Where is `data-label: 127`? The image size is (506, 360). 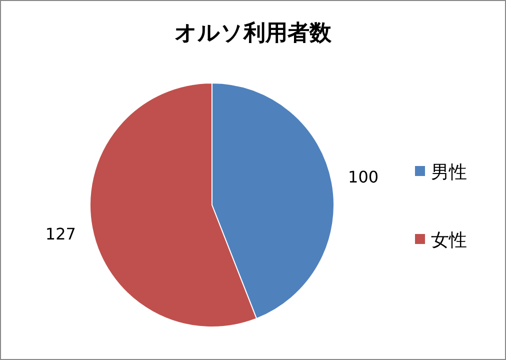 data-label: 127 is located at coordinates (60, 234).